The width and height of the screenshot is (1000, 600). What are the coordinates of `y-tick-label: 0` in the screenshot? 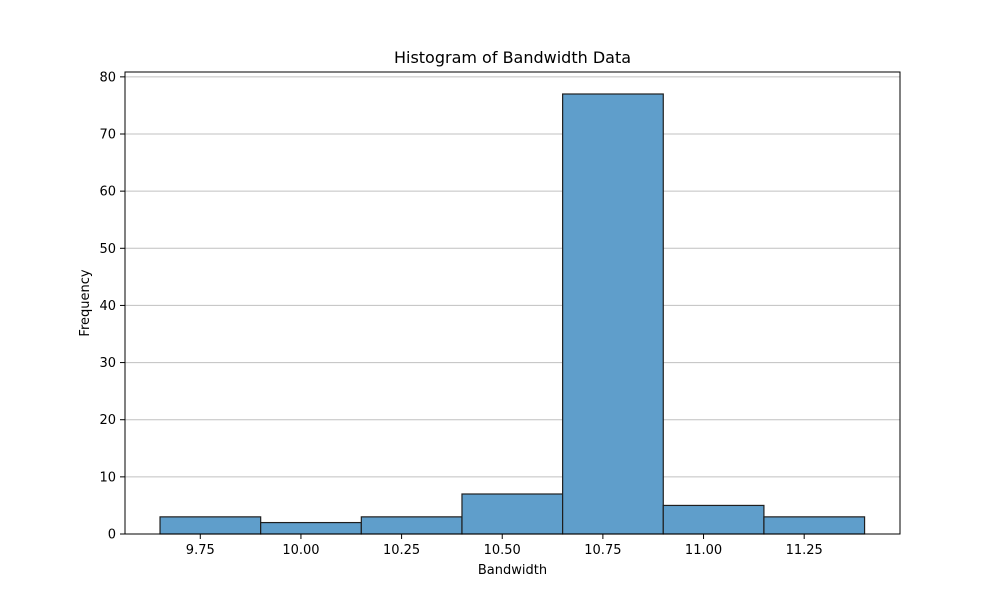 It's located at (112, 535).